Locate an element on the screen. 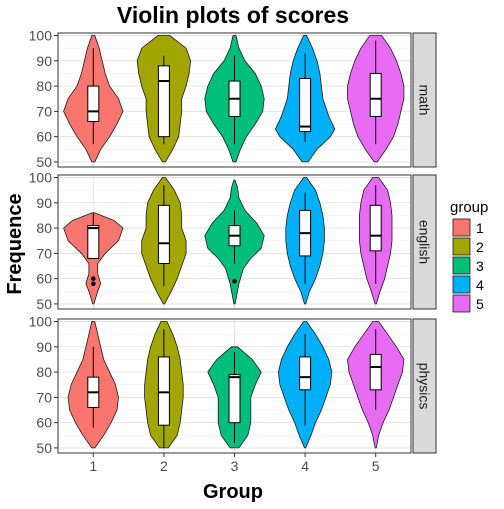  legend-label: 1 is located at coordinates (480, 228).